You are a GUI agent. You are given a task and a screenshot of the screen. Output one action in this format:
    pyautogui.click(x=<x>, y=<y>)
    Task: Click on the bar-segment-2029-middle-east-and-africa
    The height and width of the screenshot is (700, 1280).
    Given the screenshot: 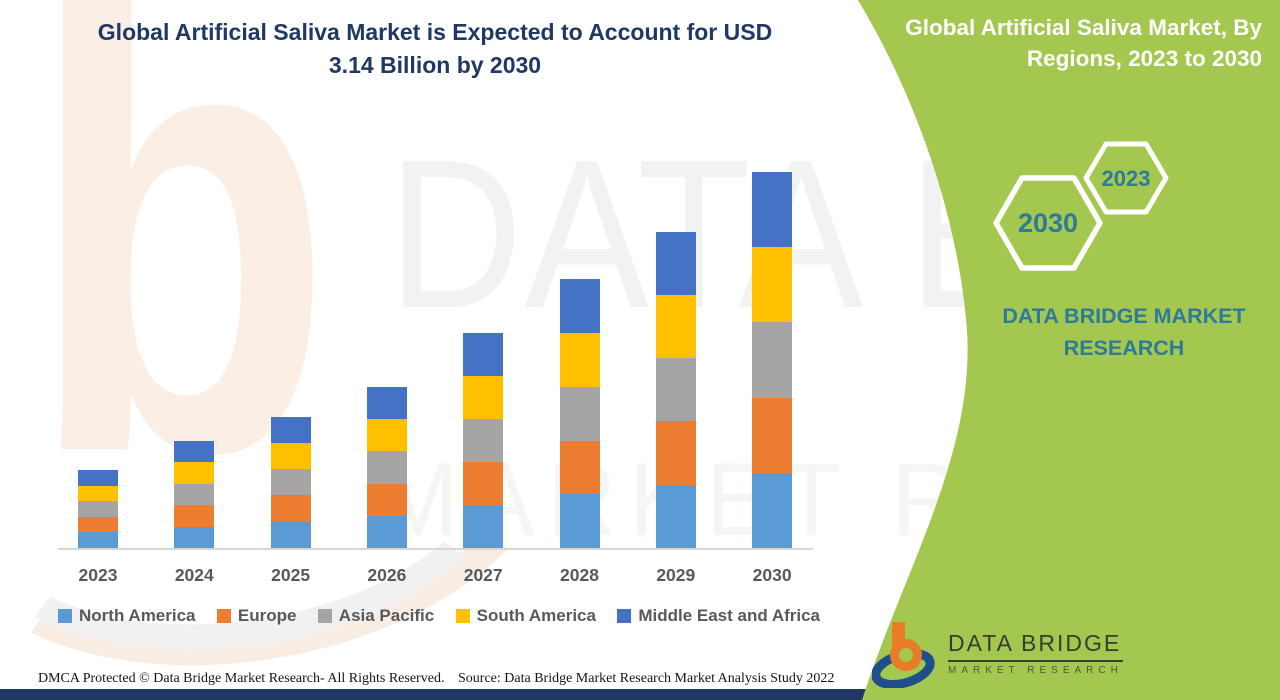 What is the action you would take?
    pyautogui.click(x=675, y=263)
    